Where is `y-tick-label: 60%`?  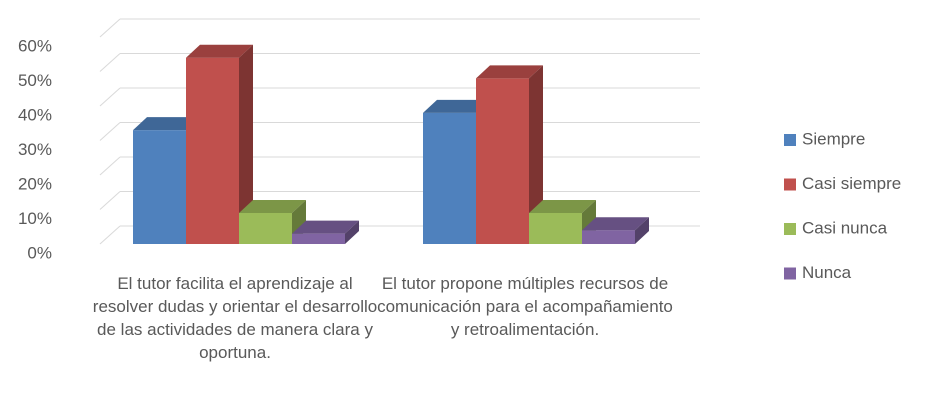
y-tick-label: 60% is located at coordinates (35, 45).